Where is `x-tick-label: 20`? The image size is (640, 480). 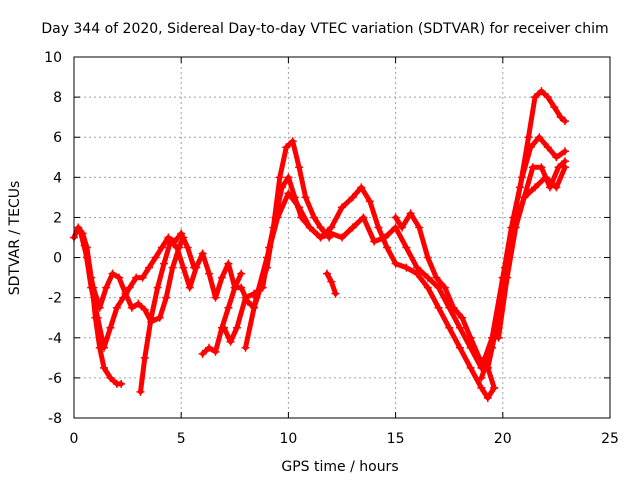 x-tick-label: 20 is located at coordinates (503, 439).